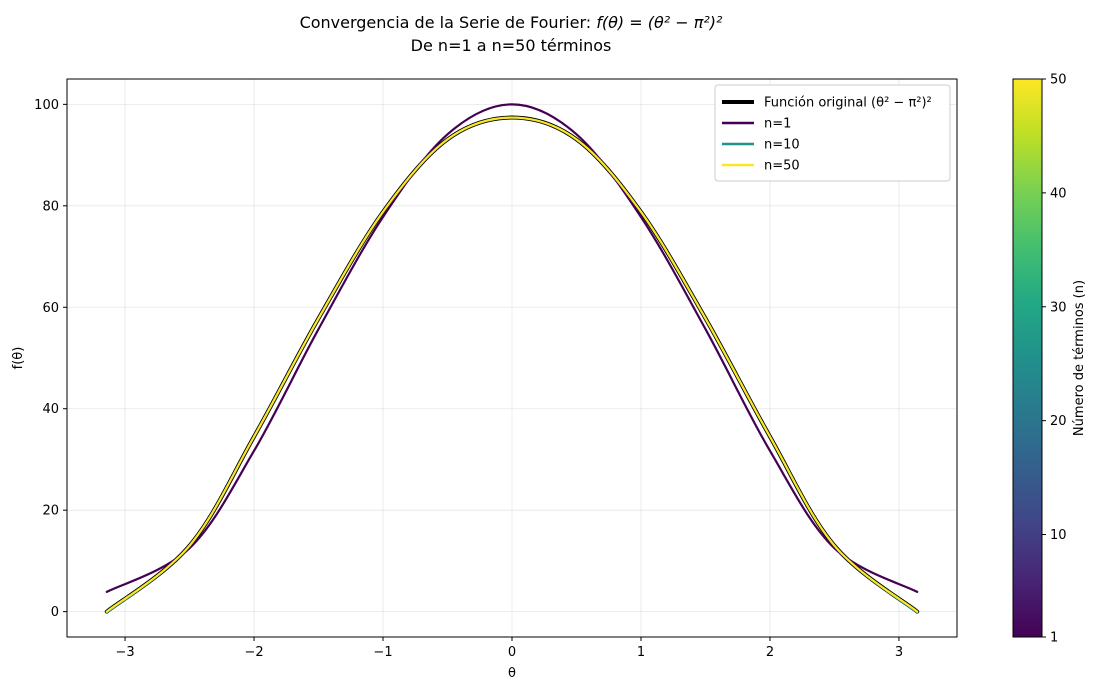 The image size is (1097, 694). What do you see at coordinates (777, 124) in the screenshot?
I see `legend-label: n=1` at bounding box center [777, 124].